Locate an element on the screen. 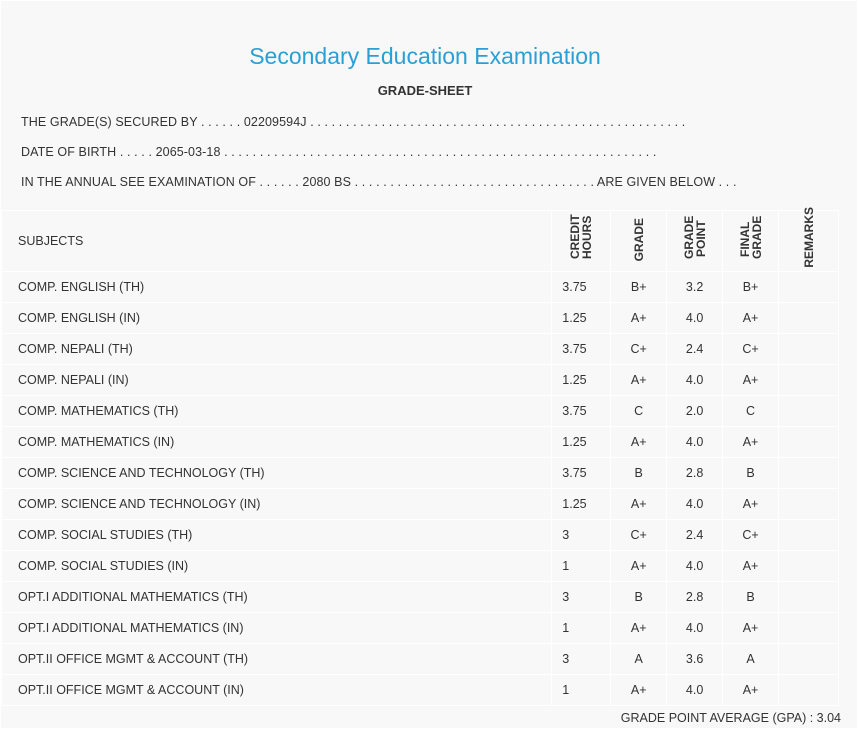 The image size is (858, 729). subject-cell: COMP. ENGLISH (TH) is located at coordinates (276, 286).